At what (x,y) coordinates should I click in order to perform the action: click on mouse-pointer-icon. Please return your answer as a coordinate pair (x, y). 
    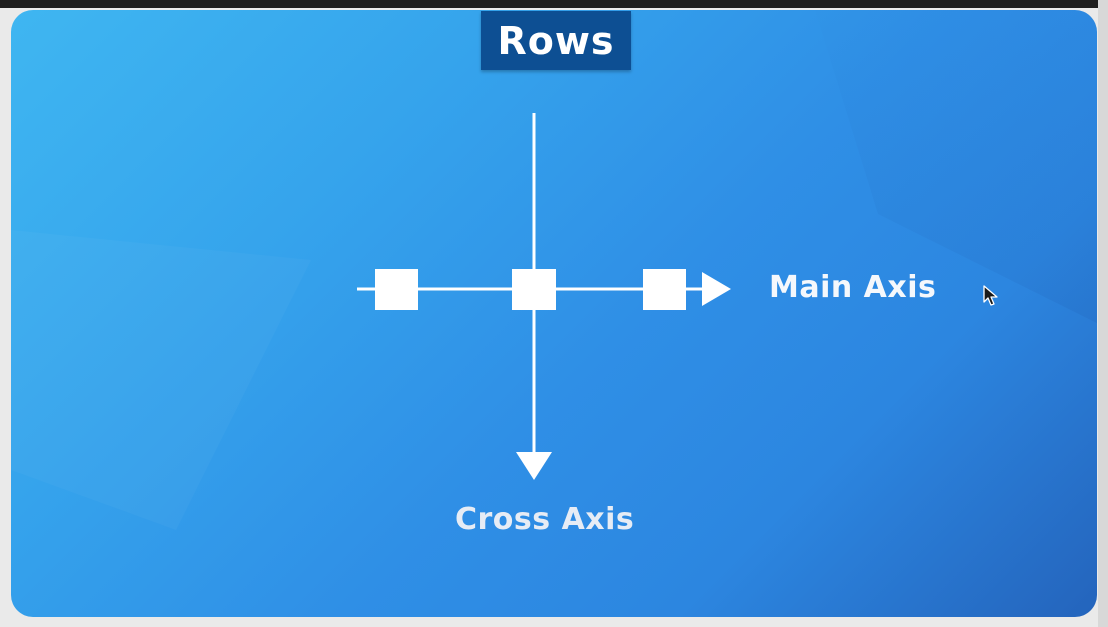
    Looking at the image, I should click on (990, 295).